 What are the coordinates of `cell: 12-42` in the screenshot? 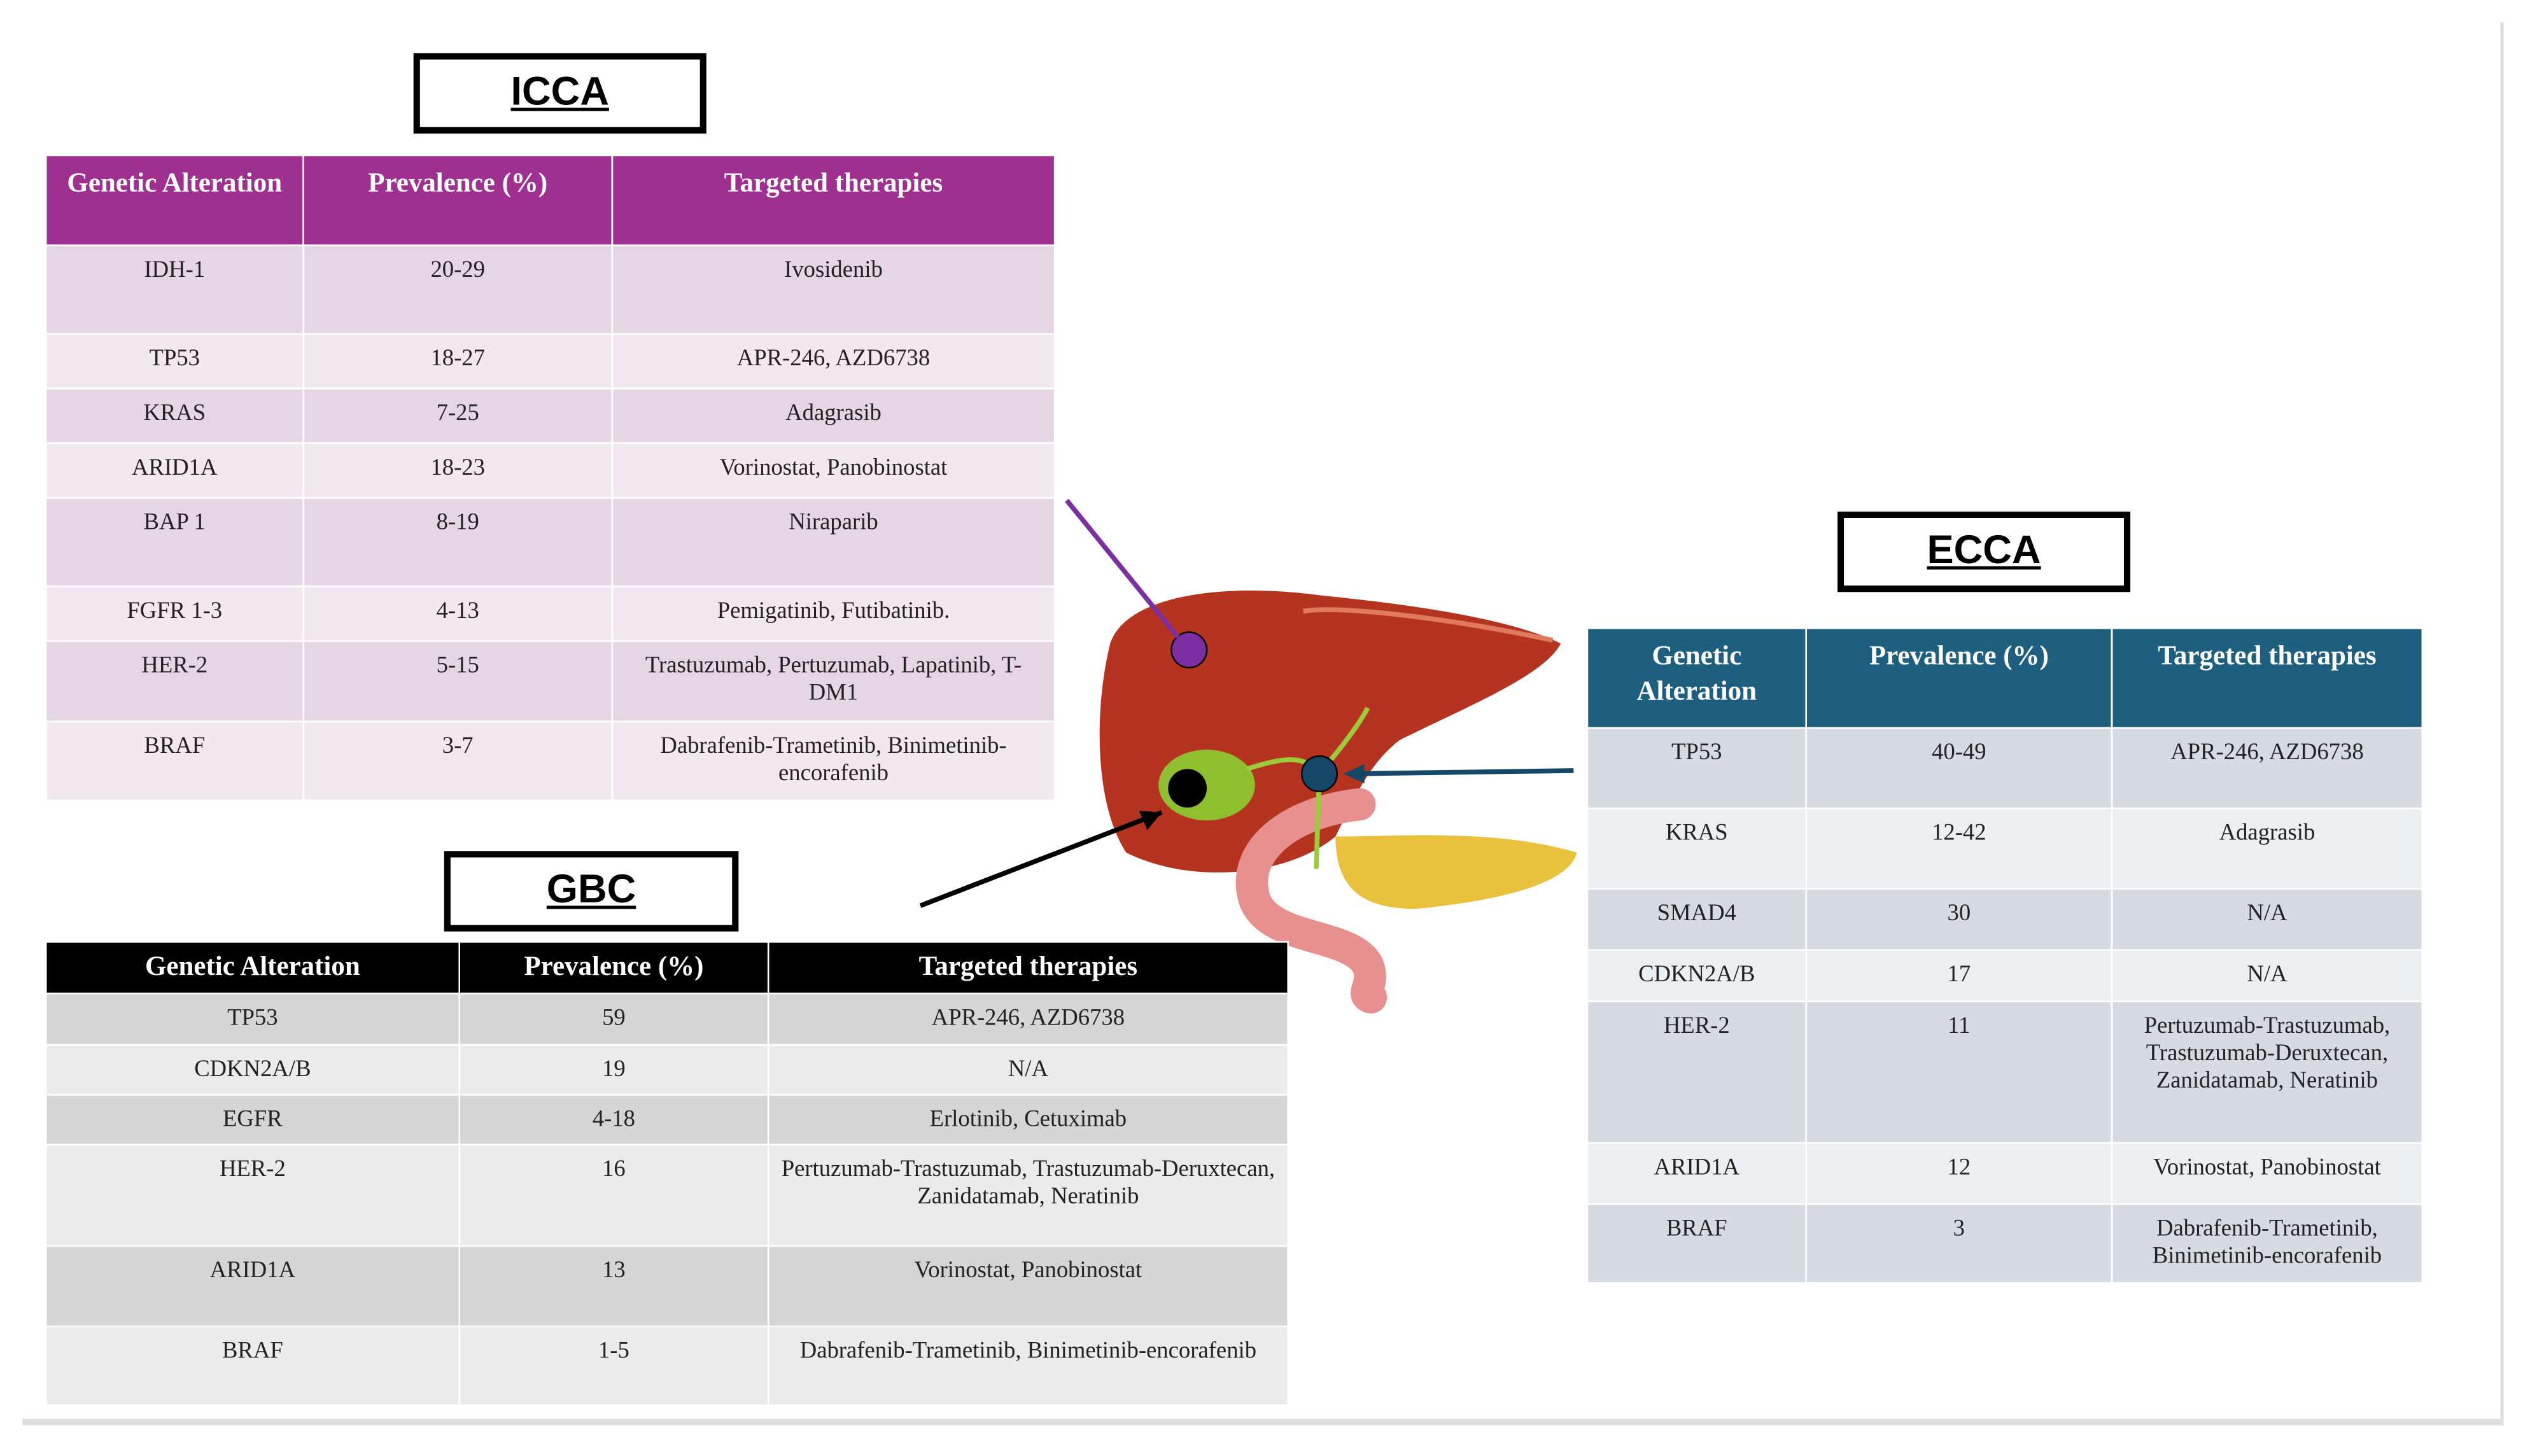 It's located at (1959, 849).